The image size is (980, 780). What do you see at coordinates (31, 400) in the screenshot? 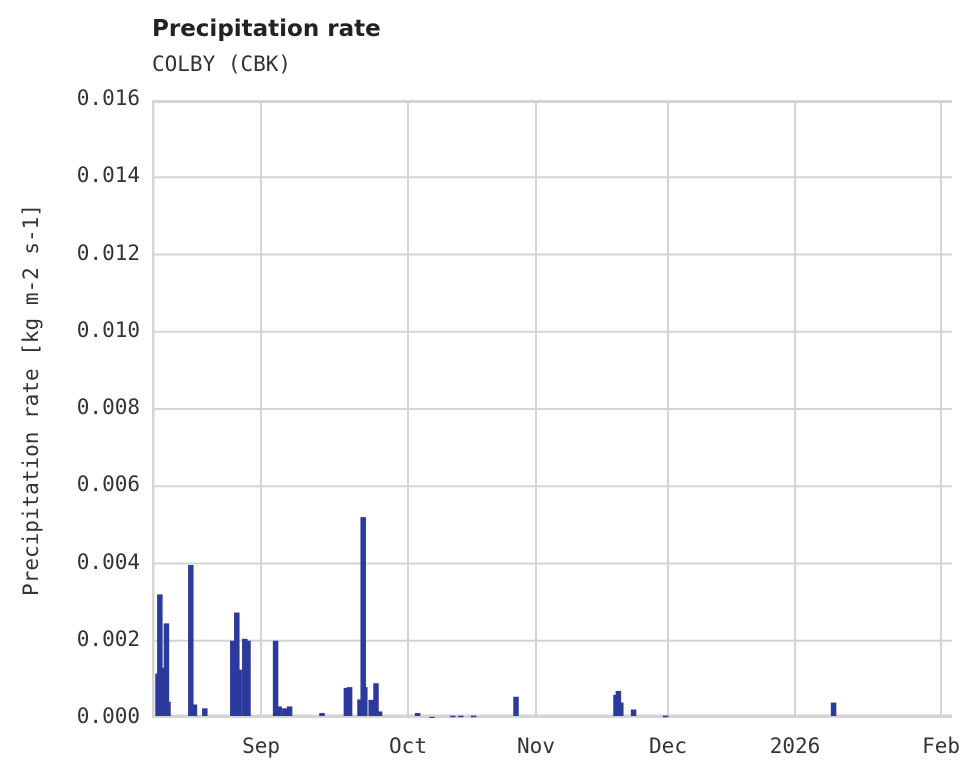
I see `y-axis-title: Precipitation rate [kg m-2 s-1]` at bounding box center [31, 400].